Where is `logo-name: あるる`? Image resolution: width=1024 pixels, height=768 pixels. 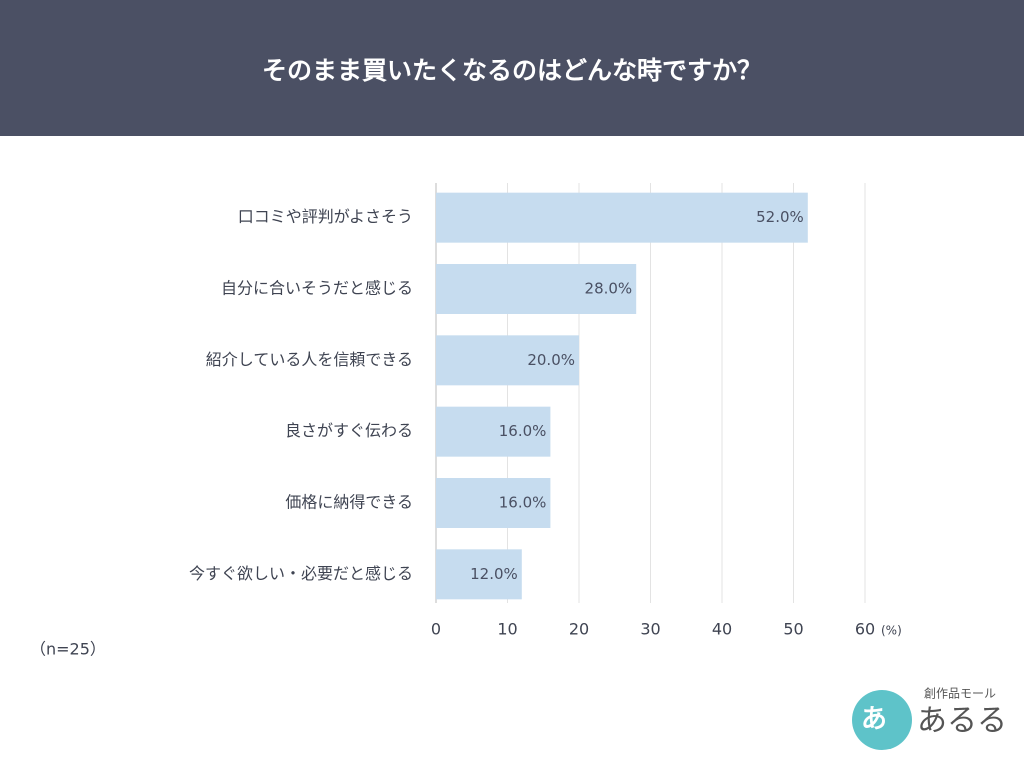
logo-name: あるる is located at coordinates (962, 721).